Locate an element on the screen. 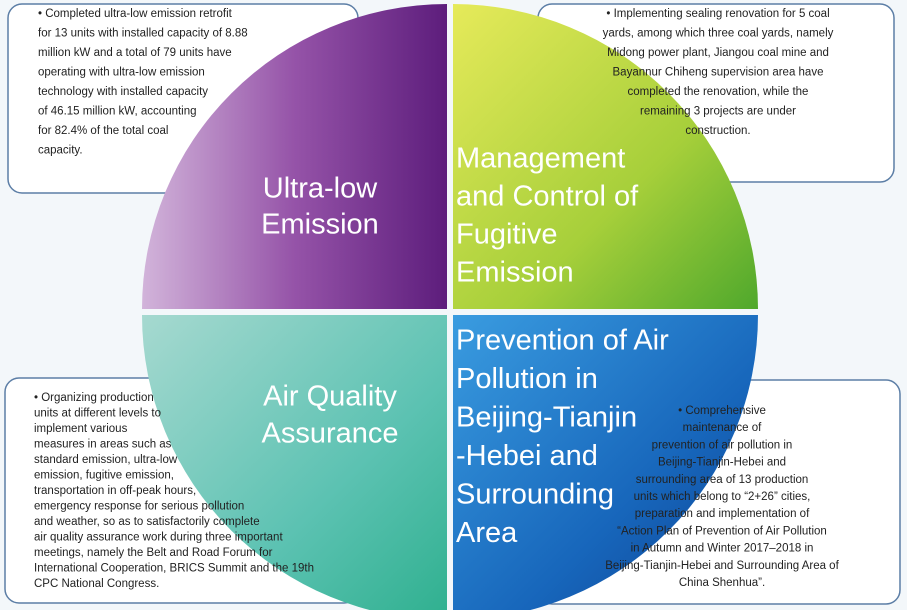 This screenshot has height=610, width=907. description-line: operating with ultra-low emission is located at coordinates (121, 73).